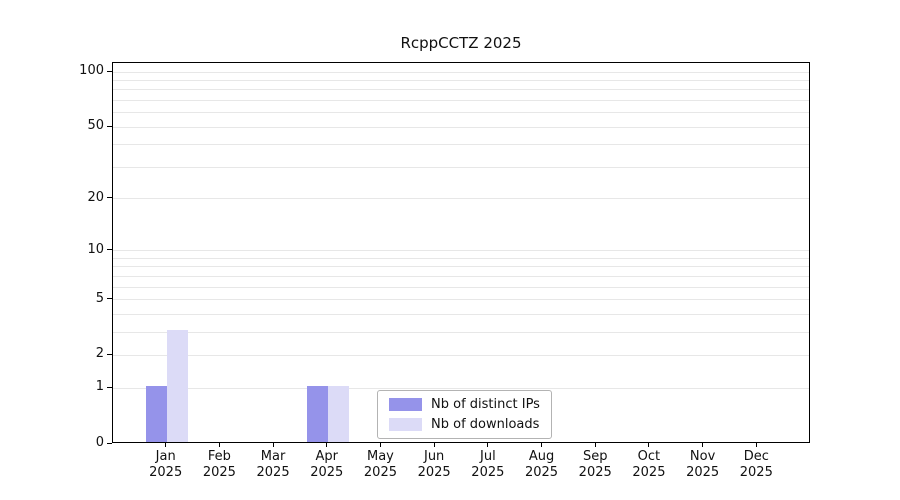 Image resolution: width=900 pixels, height=500 pixels. I want to click on legend-entry-downloads: Nb of downloads, so click(464, 424).